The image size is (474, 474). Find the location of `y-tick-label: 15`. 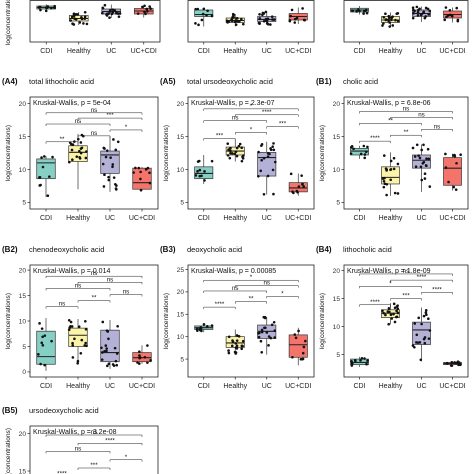

y-tick-label: 15 is located at coordinates (23, 471).